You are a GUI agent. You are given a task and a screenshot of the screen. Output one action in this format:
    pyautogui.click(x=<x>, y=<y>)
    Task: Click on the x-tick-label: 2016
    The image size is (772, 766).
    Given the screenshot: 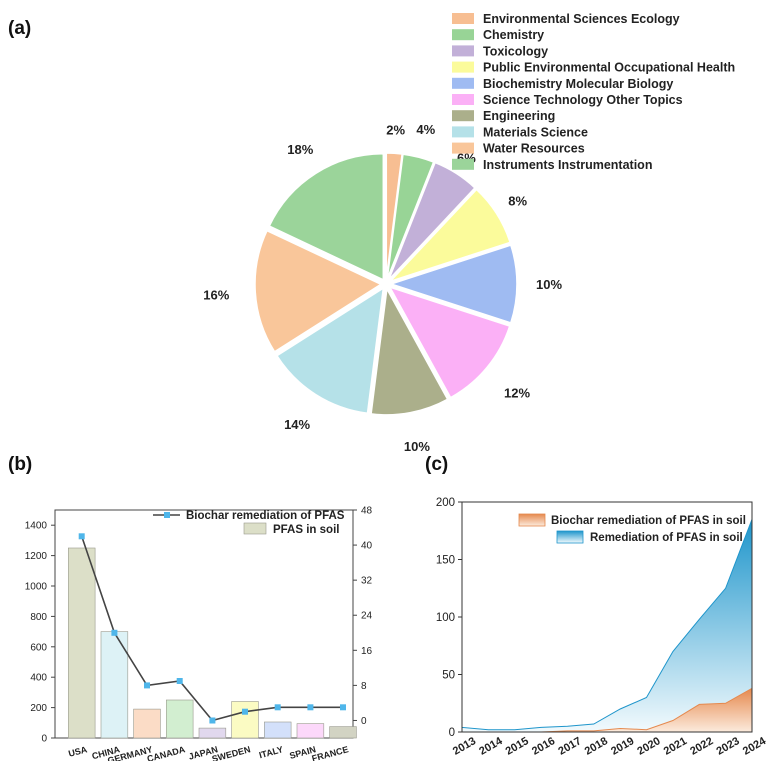 What is the action you would take?
    pyautogui.click(x=543, y=746)
    